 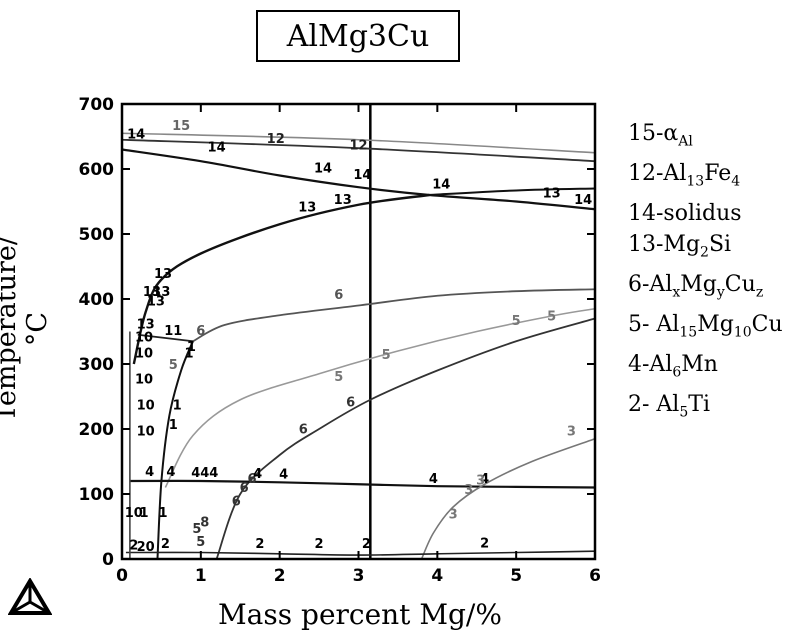 I want to click on y-tick-label: 0, so click(x=108, y=560).